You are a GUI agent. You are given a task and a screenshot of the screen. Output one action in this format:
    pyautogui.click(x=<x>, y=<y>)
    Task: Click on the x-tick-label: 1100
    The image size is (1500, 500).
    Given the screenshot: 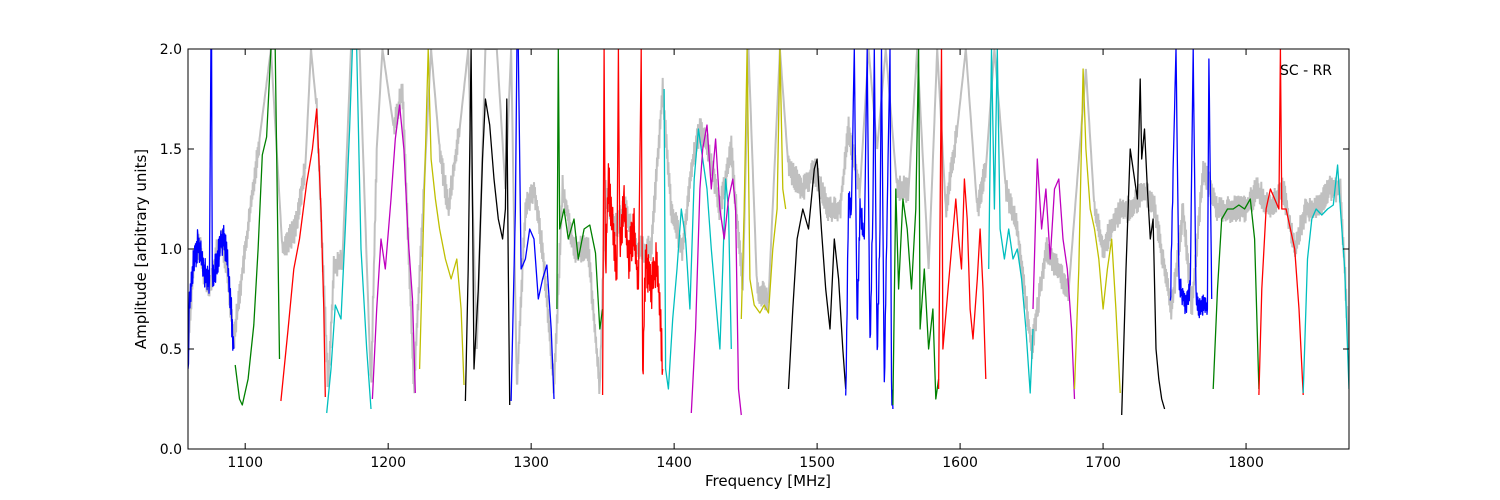 What is the action you would take?
    pyautogui.click(x=245, y=463)
    